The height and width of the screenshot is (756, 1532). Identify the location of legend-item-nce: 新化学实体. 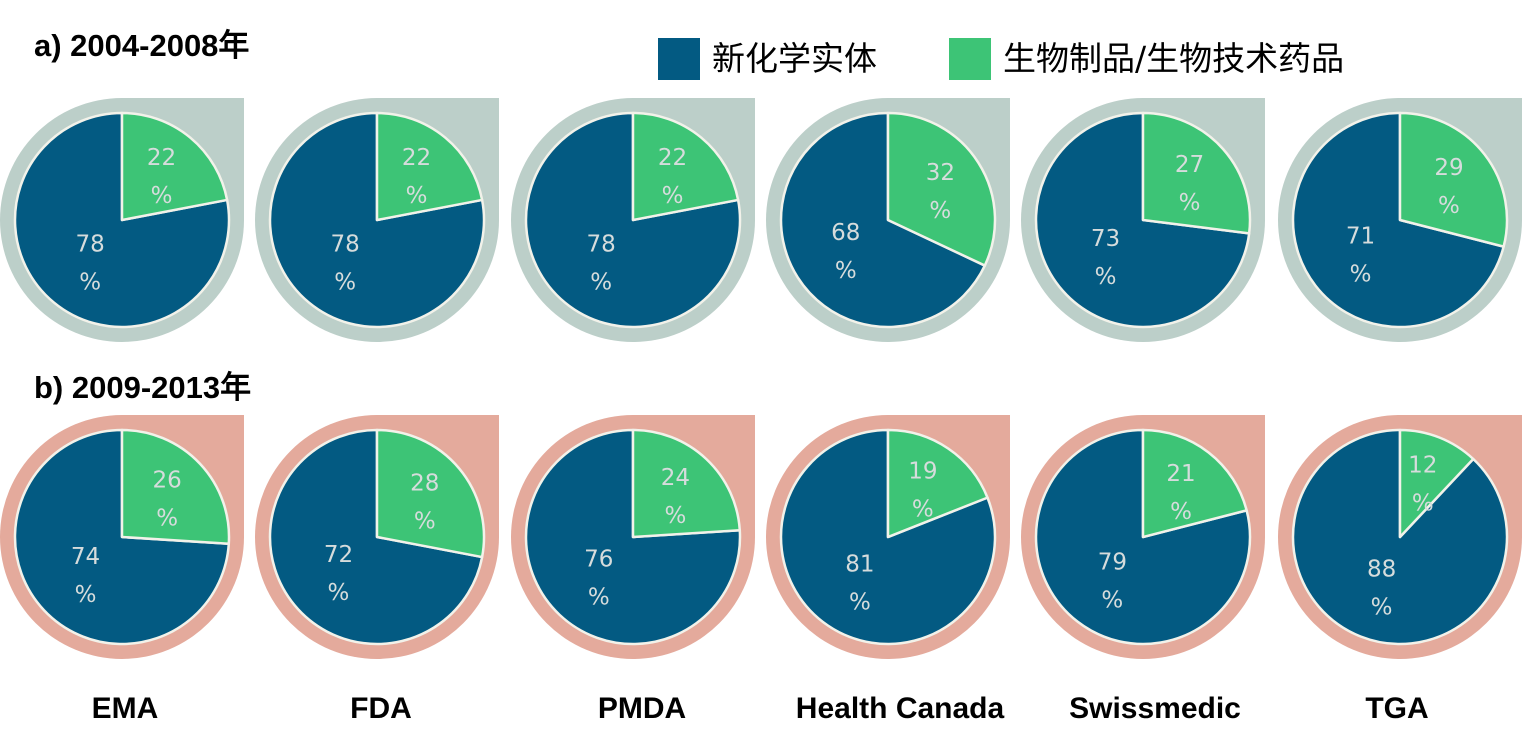
(767, 59).